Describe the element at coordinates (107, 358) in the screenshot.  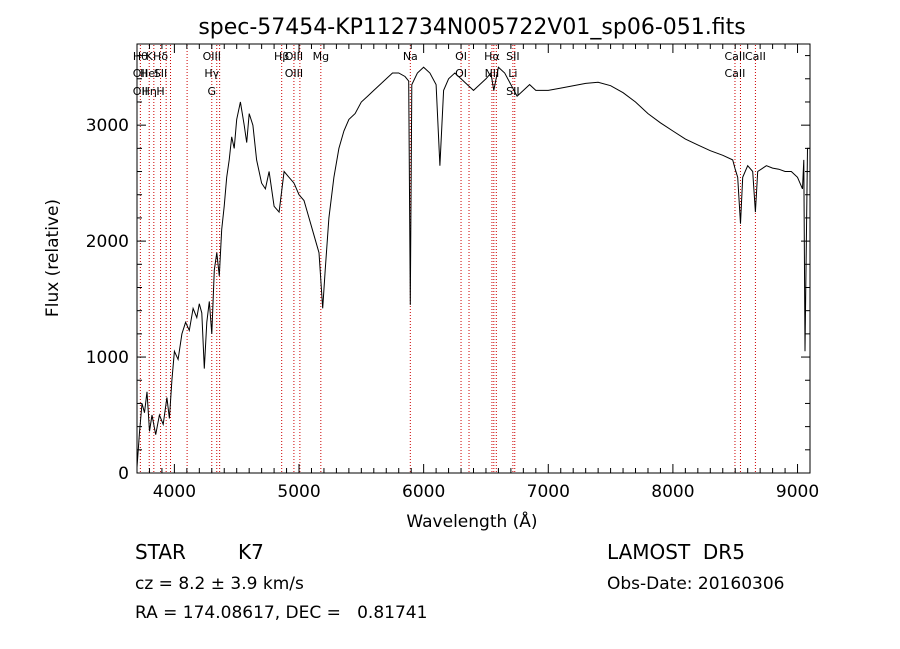
I see `y-tick-label: 1000` at that location.